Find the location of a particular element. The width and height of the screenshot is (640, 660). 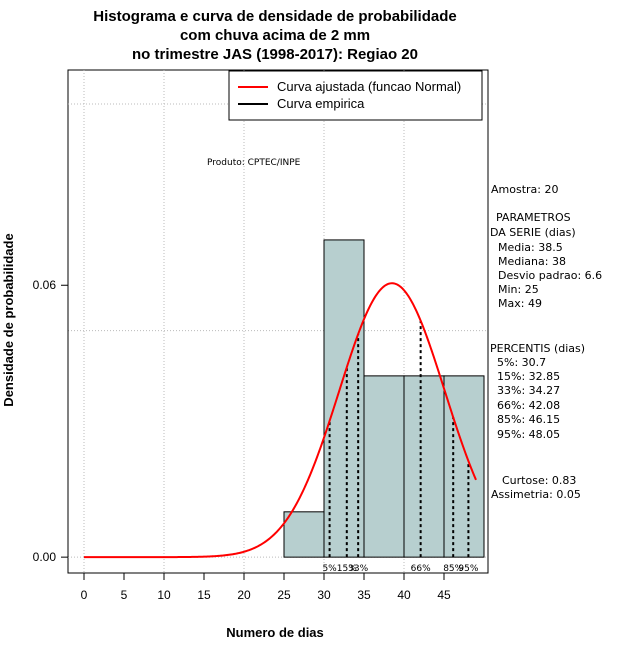

kurtosis: Curtose: 0.83 is located at coordinates (539, 480).